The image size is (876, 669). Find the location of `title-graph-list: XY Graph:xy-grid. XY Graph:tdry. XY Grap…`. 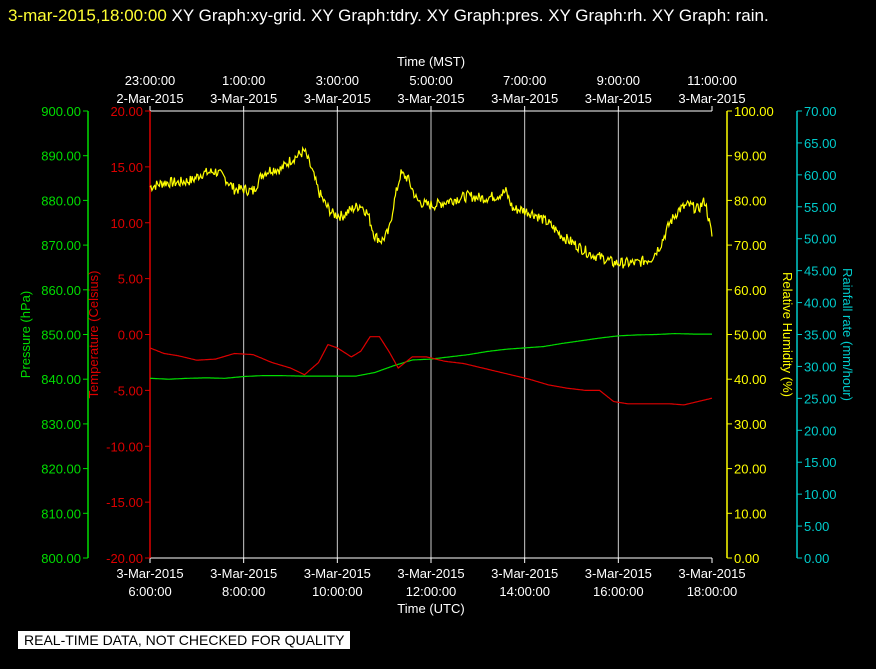

title-graph-list: XY Graph:xy-grid. XY Graph:tdry. XY Grap… is located at coordinates (467, 15).